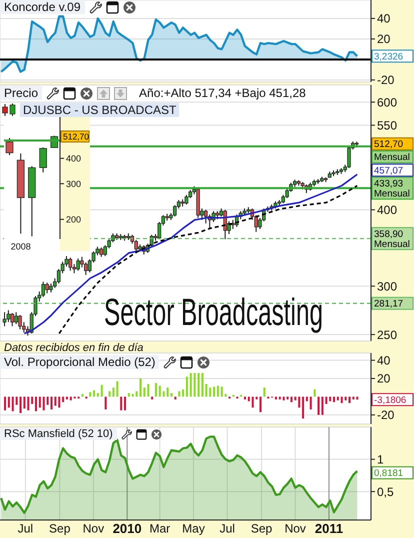 This screenshot has height=538, width=414. Describe the element at coordinates (26, 529) in the screenshot. I see `x-tick-label: Jul` at that location.